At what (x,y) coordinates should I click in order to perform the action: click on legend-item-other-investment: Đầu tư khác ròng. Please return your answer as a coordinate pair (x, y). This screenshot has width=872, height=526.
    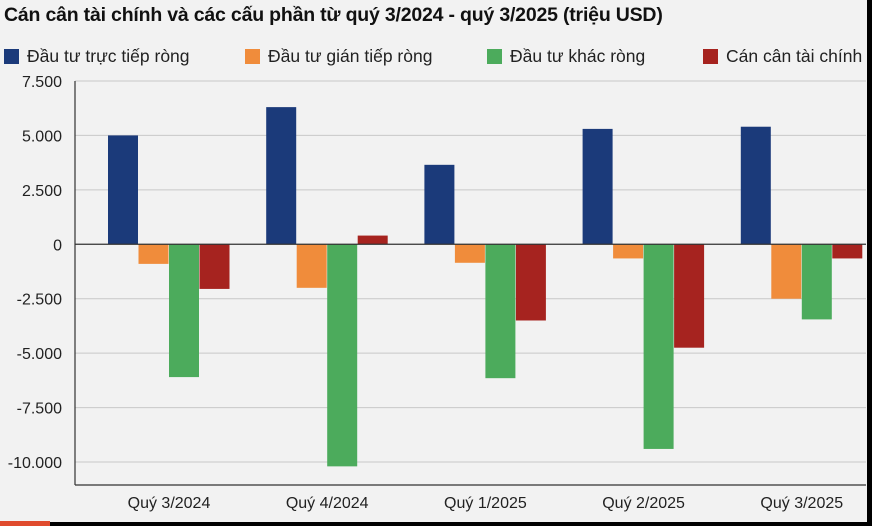
    Looking at the image, I should click on (566, 56).